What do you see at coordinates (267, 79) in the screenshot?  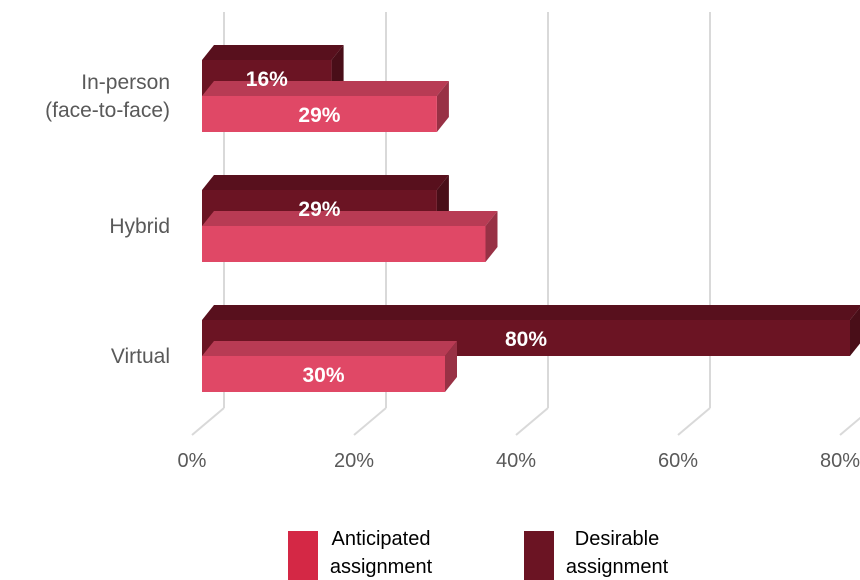 I see `data-label-desirable: 16%` at bounding box center [267, 79].